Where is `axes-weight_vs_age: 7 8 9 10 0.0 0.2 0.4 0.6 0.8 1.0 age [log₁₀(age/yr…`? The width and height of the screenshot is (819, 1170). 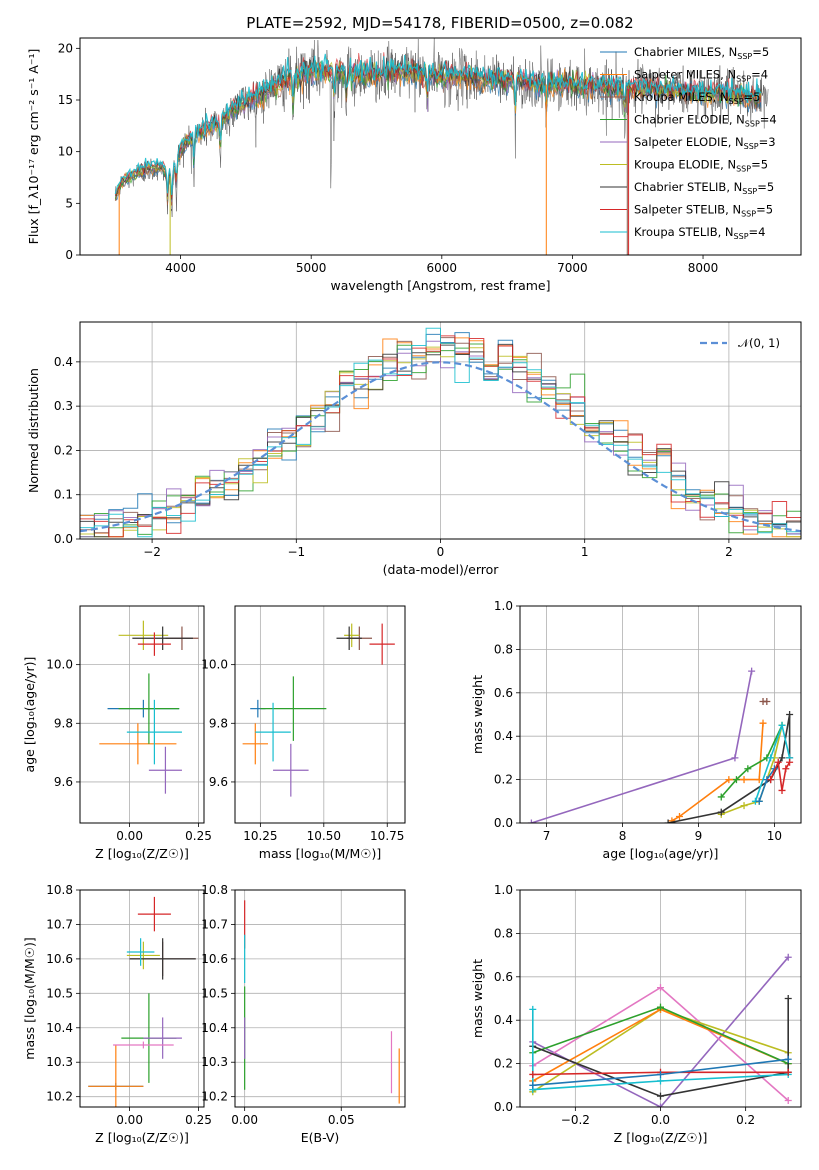 axes-weight_vs_age: 7 8 9 10 0.0 0.2 0.4 0.6 0.8 1.0 age [log₁₀(age/yr… is located at coordinates (636, 730).